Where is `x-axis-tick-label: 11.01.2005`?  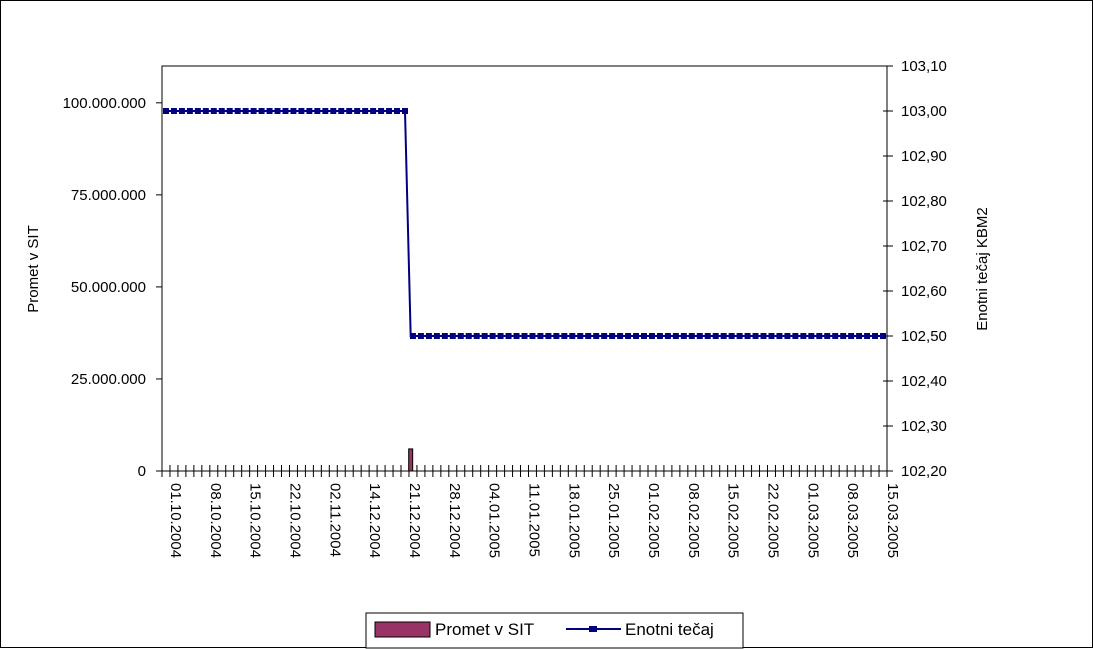 x-axis-tick-label: 11.01.2005 is located at coordinates (534, 520).